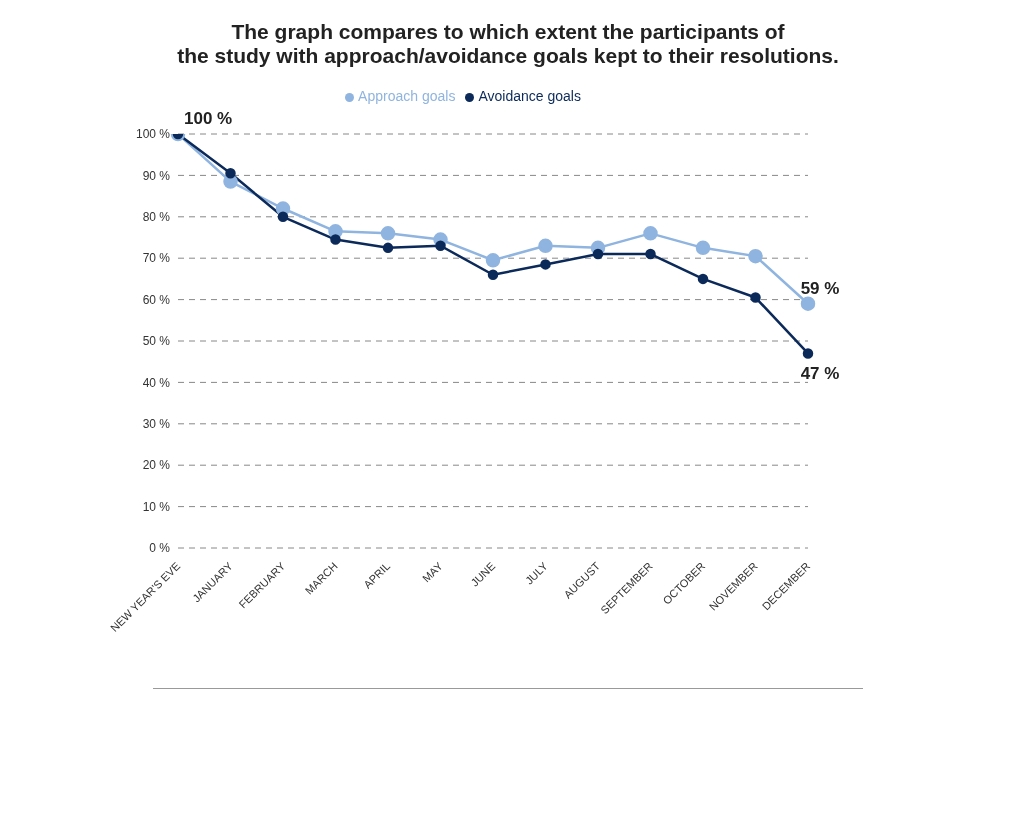 The height and width of the screenshot is (813, 1024). What do you see at coordinates (156, 424) in the screenshot?
I see `y-tick-label: 30 %` at bounding box center [156, 424].